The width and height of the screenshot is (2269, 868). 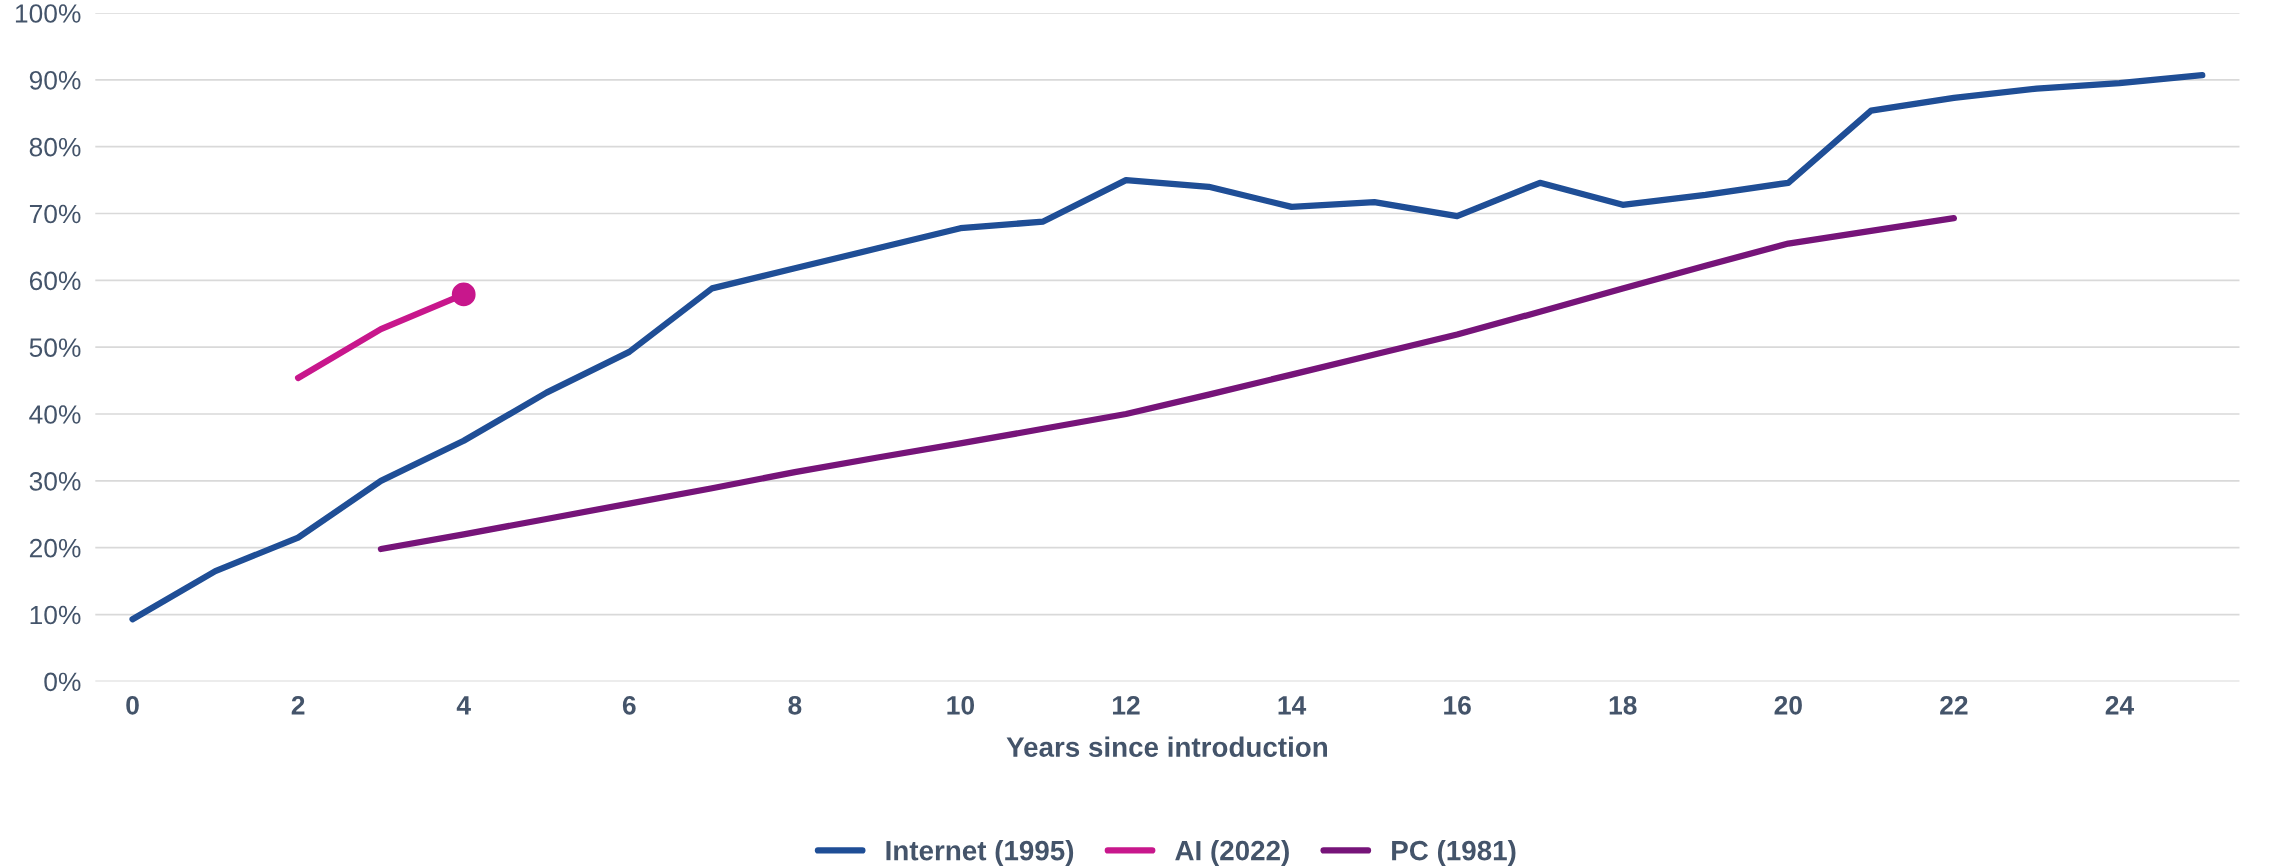 What do you see at coordinates (55, 481) in the screenshot?
I see `y-tick-label: 30%` at bounding box center [55, 481].